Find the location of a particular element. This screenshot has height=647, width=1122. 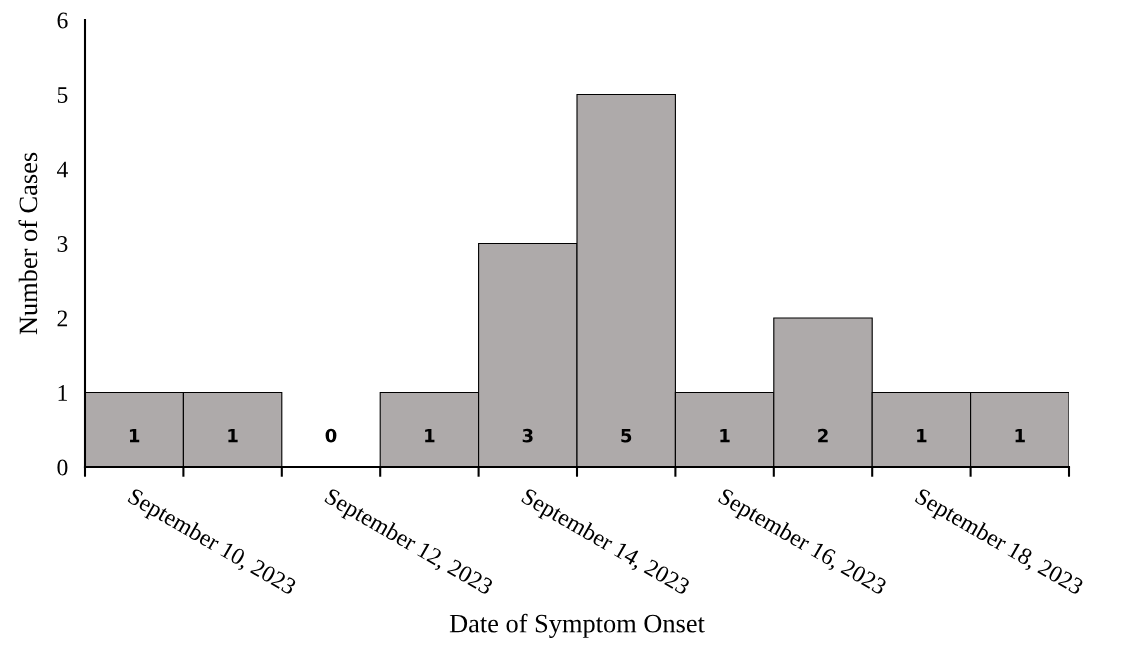

y-tick-label: 2 is located at coordinates (62, 318).